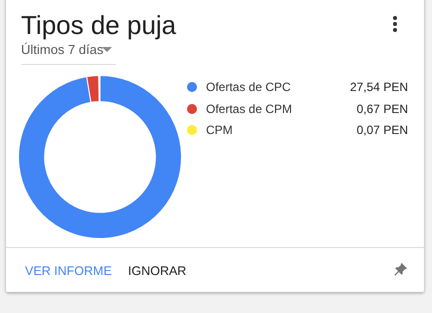 This screenshot has height=313, width=432. What do you see at coordinates (68, 271) in the screenshot?
I see `text: VER INFORME` at bounding box center [68, 271].